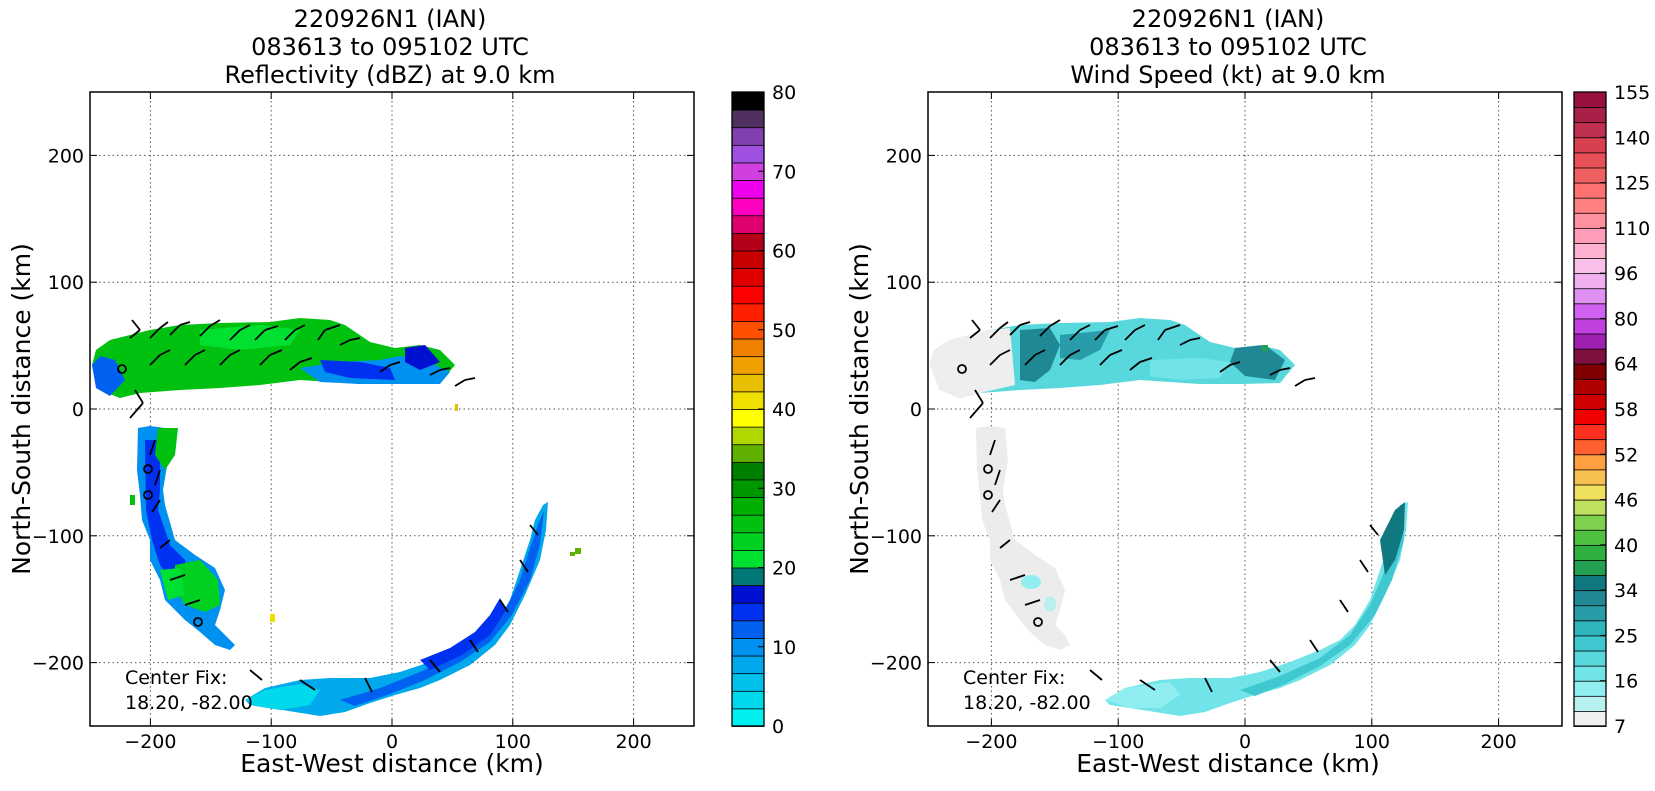  Describe the element at coordinates (21, 409) in the screenshot. I see `y-axis-label: North-South distance (km)` at that location.